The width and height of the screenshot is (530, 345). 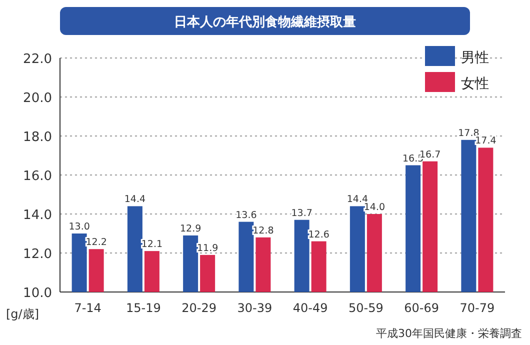 What do you see at coordinates (246, 215) in the screenshot?
I see `data-label: 13.6` at bounding box center [246, 215].